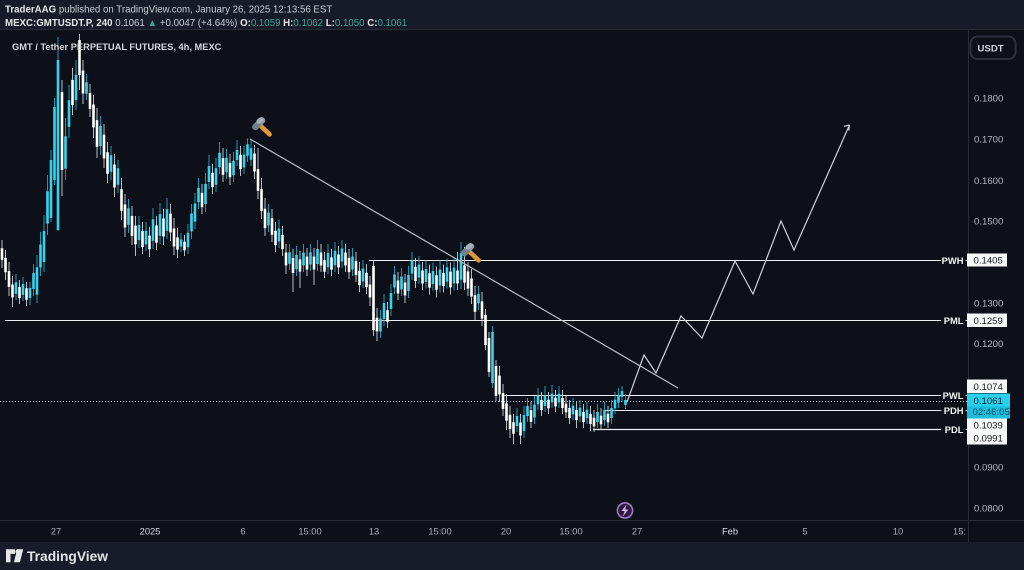 The height and width of the screenshot is (570, 1024). Describe the element at coordinates (989, 387) in the screenshot. I see `svg-text: 0.1074` at that location.